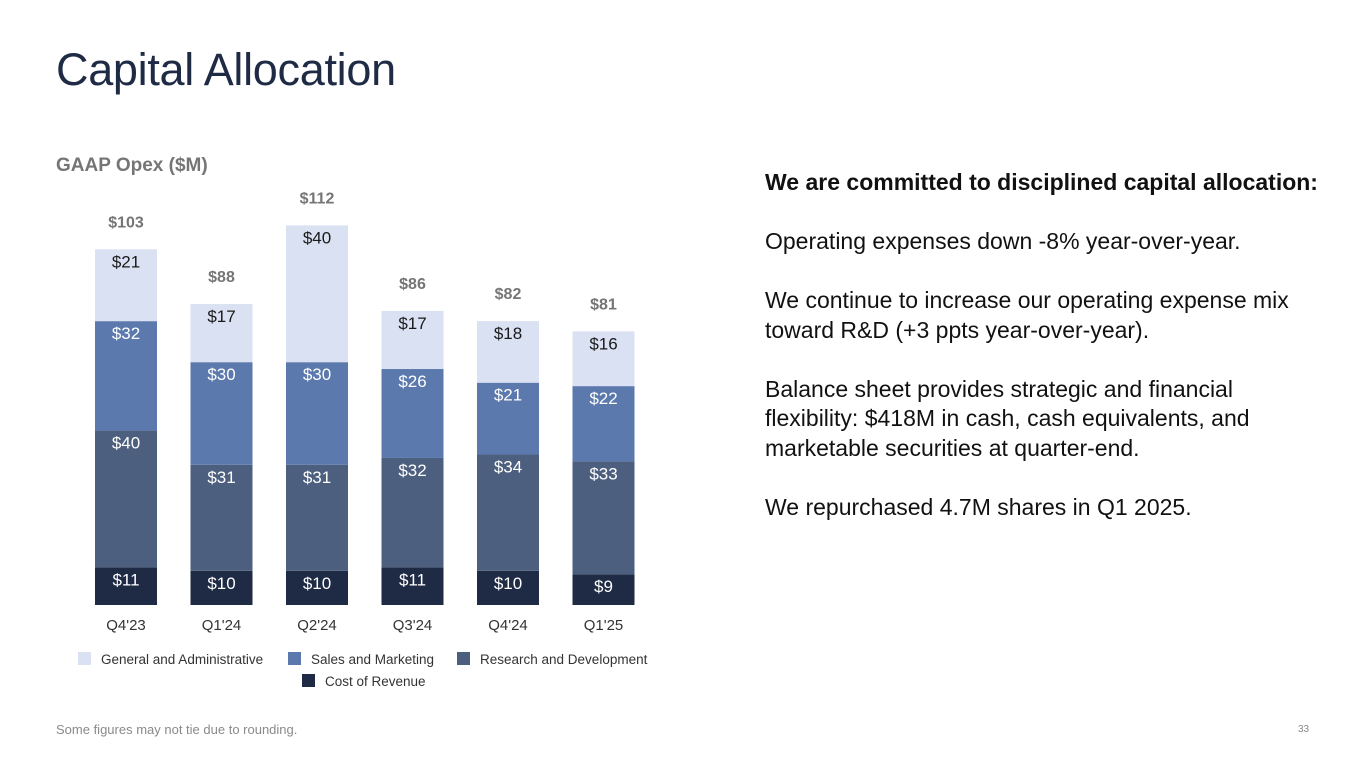 Image resolution: width=1365 pixels, height=768 pixels. What do you see at coordinates (603, 473) in the screenshot?
I see `data-label-research_and_development-5: $33` at bounding box center [603, 473].